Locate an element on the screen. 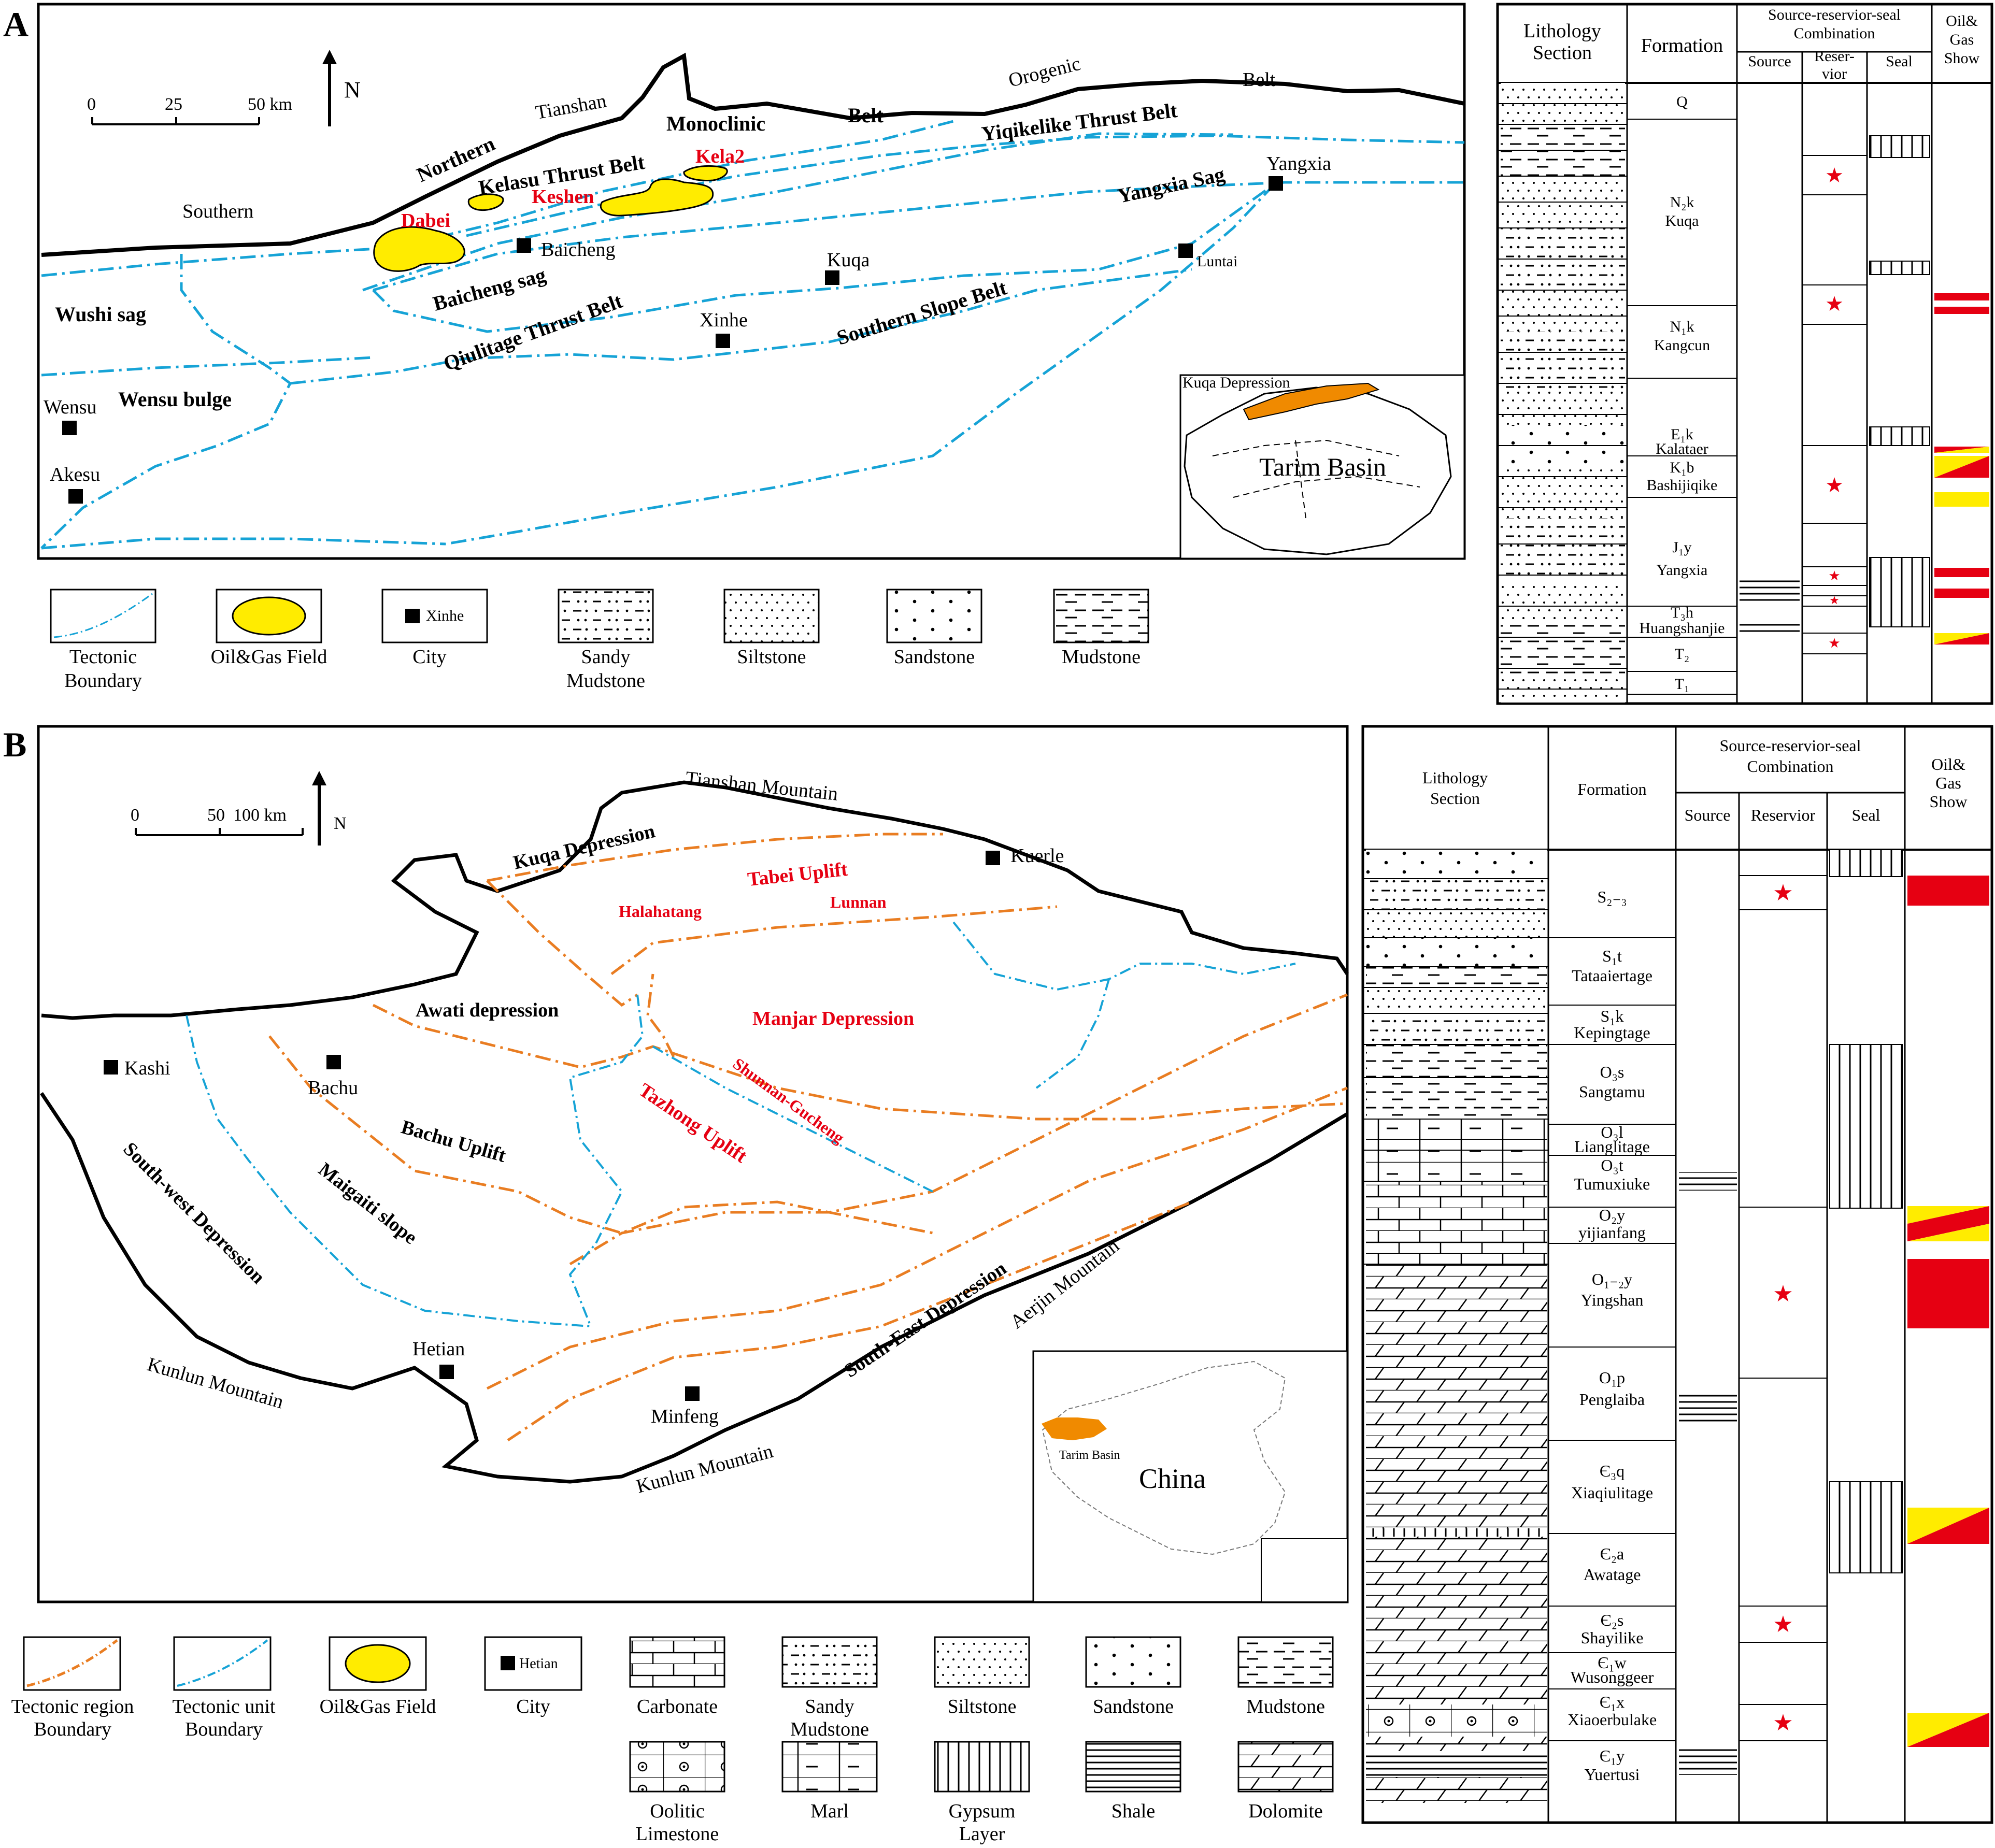  city-yangxia: Yangxia is located at coordinates (1298, 164).